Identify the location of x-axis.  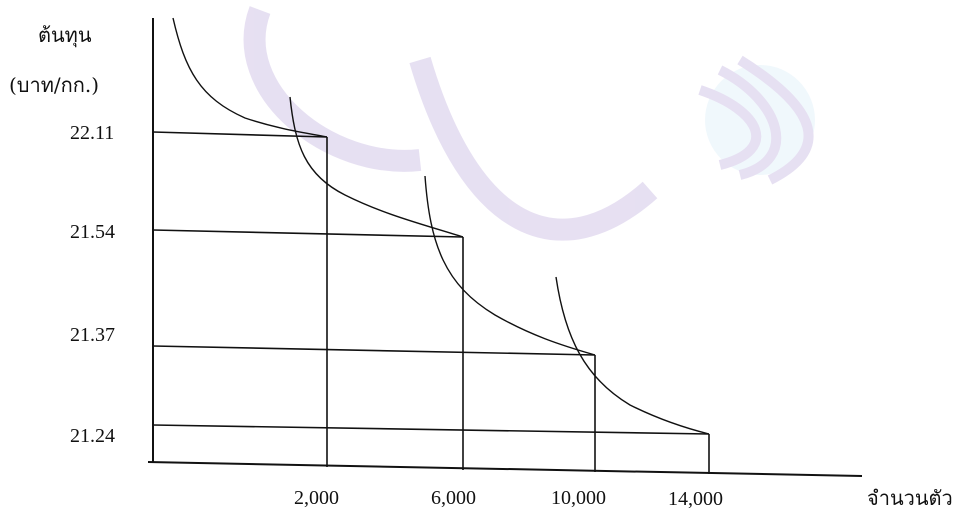
(505, 469).